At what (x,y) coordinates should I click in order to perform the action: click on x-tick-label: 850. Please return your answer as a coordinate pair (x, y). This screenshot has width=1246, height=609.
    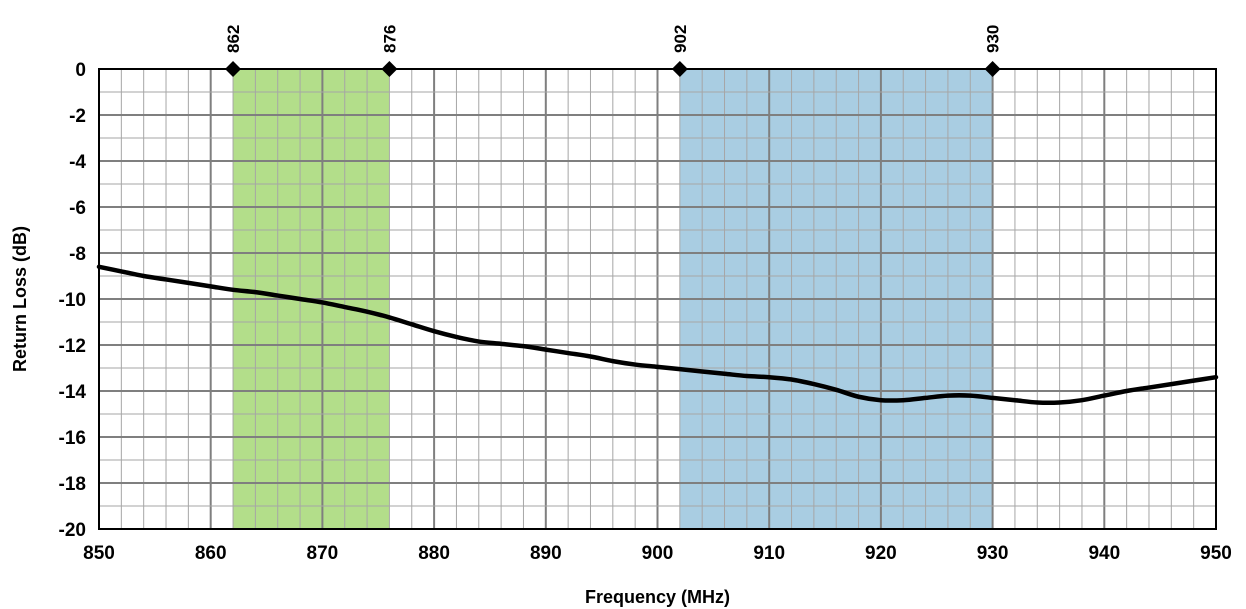
    Looking at the image, I should click on (99, 553).